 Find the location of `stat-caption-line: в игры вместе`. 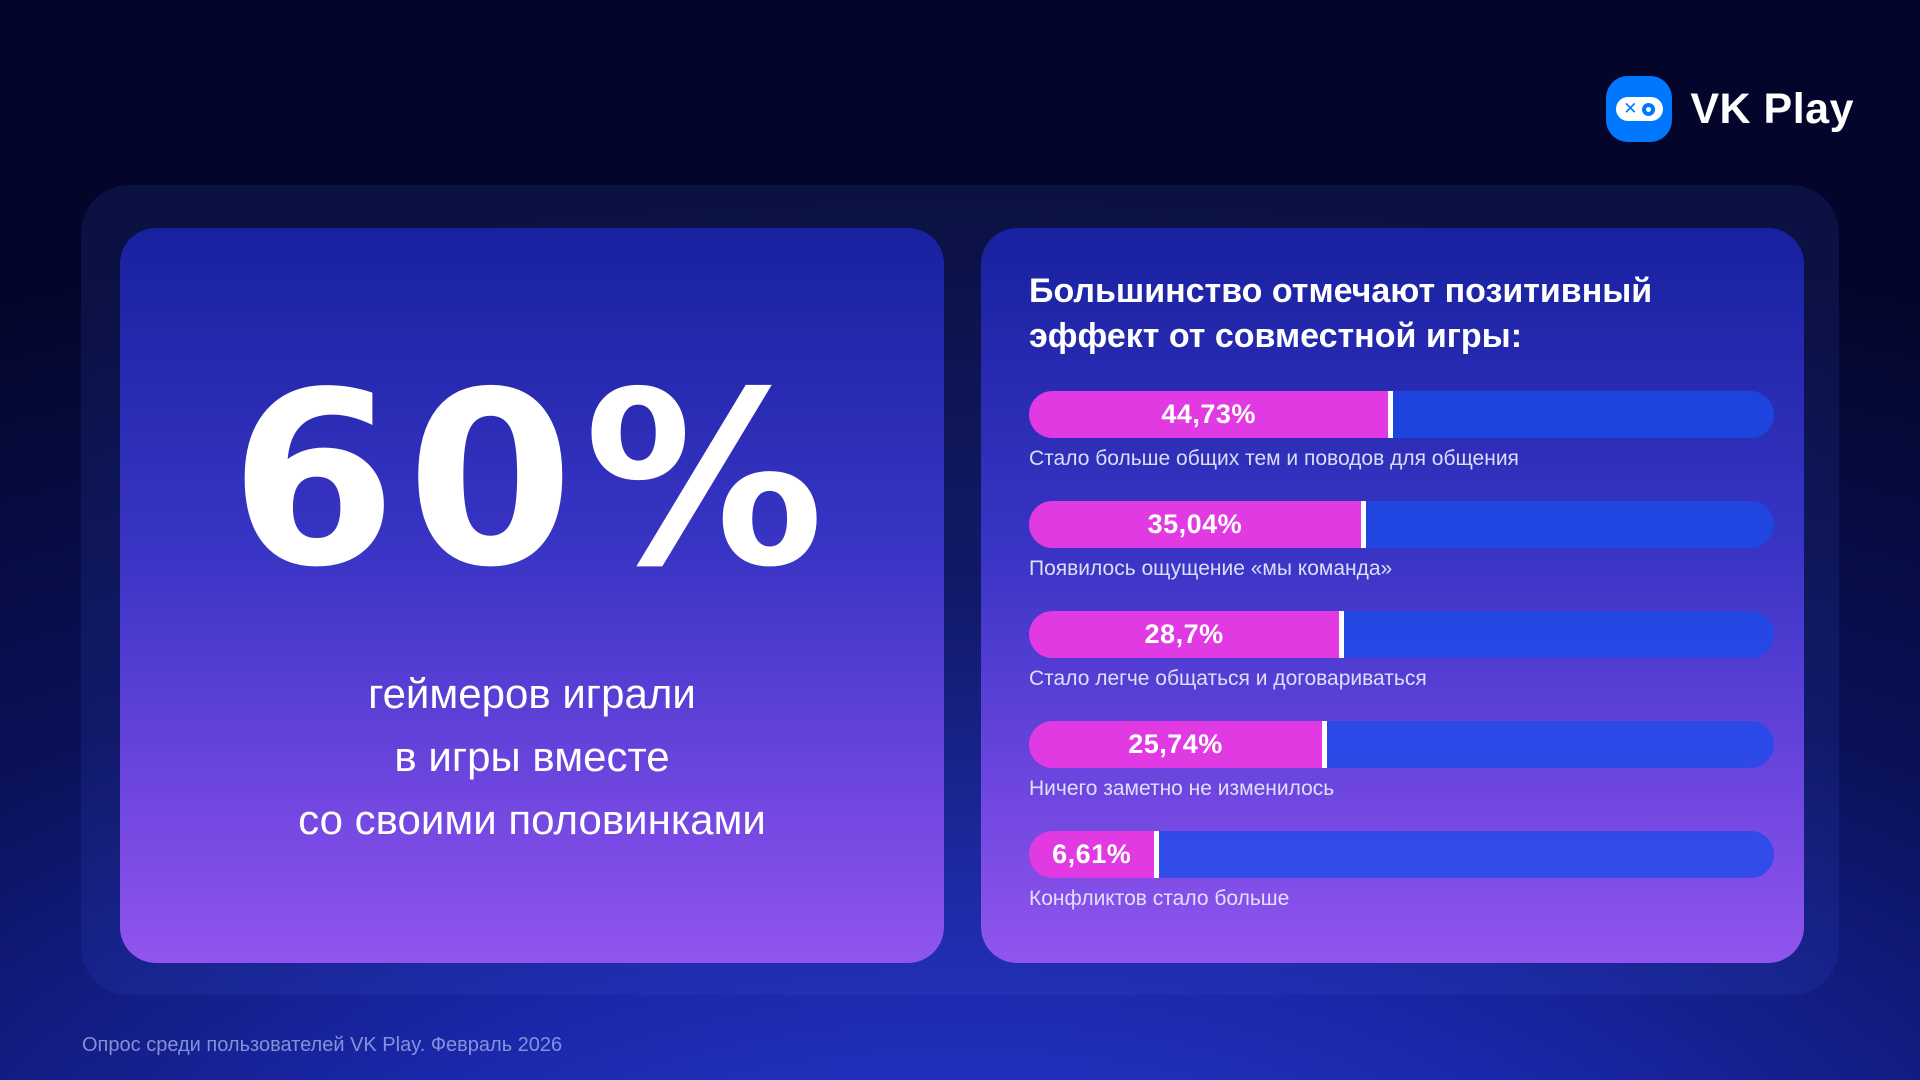

stat-caption-line: в игры вместе is located at coordinates (532, 756).